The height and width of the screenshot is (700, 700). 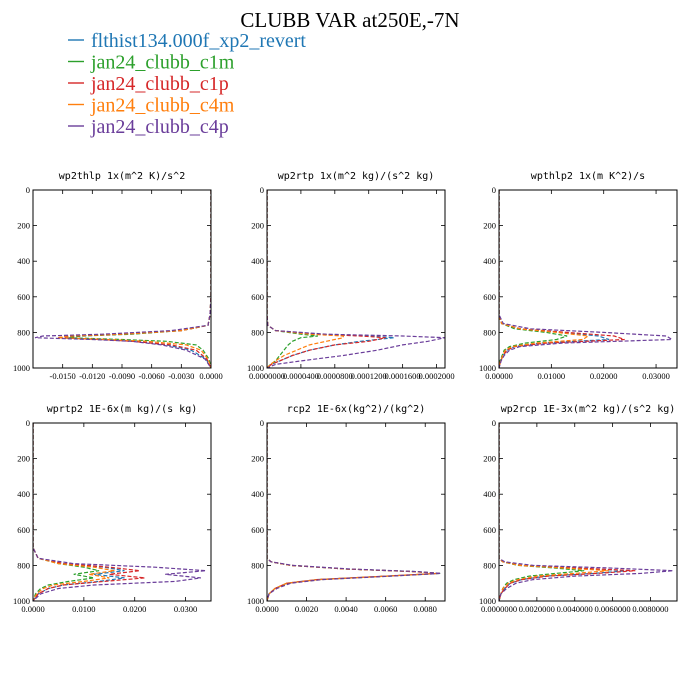 I want to click on x-tick-label: 0.0000800, so click(x=335, y=376).